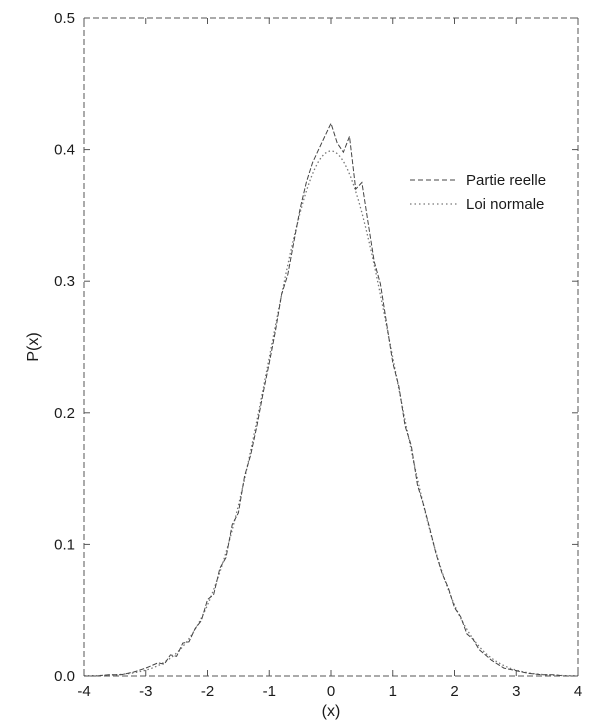 Image resolution: width=591 pixels, height=722 pixels. I want to click on x-tick-label: 1, so click(393, 691).